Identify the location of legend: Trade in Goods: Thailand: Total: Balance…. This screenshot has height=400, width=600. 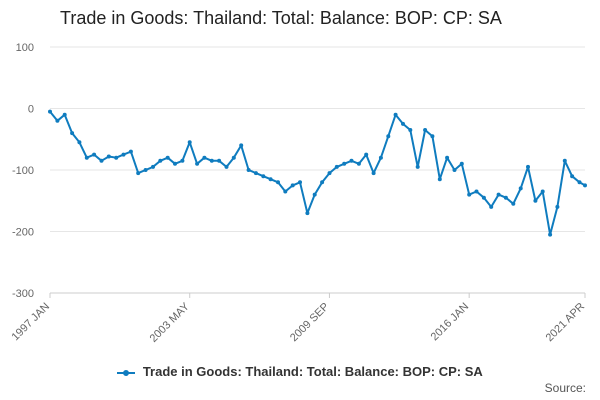
(300, 371).